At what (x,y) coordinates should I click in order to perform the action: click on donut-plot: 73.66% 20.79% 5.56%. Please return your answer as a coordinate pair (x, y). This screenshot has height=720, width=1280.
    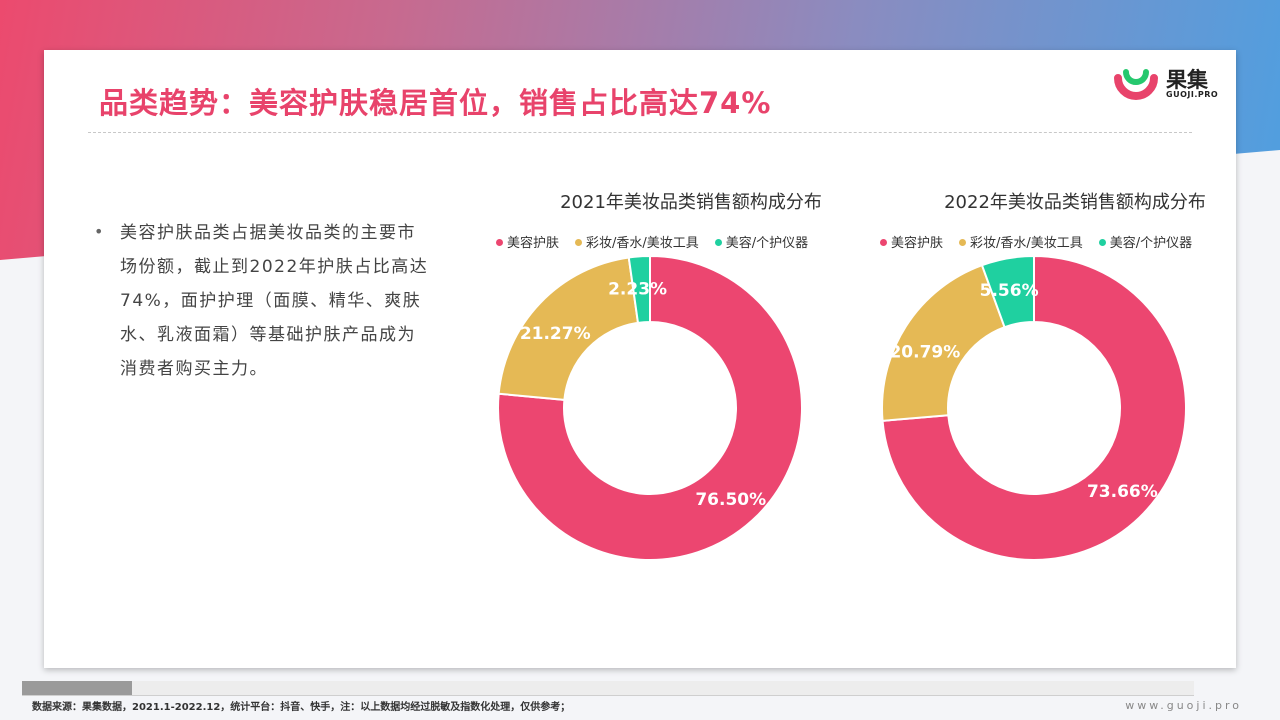
    Looking at the image, I should click on (1034, 407).